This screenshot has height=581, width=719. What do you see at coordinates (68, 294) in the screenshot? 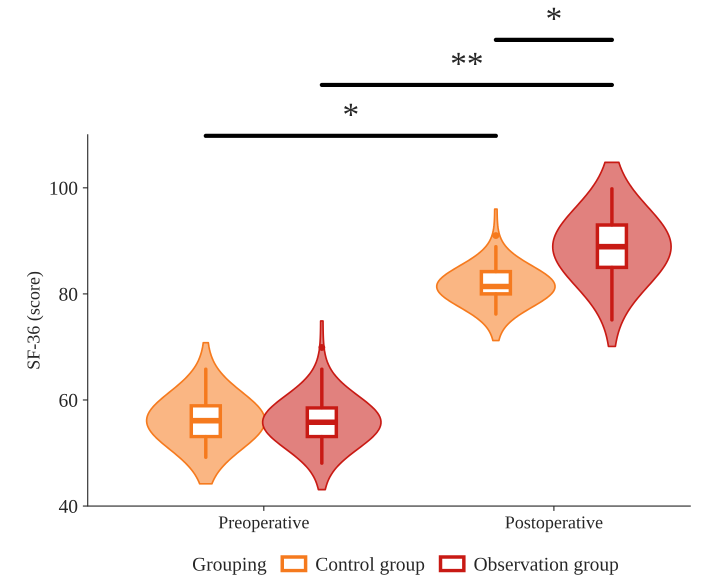
I see `y-tick-label: 80` at bounding box center [68, 294].